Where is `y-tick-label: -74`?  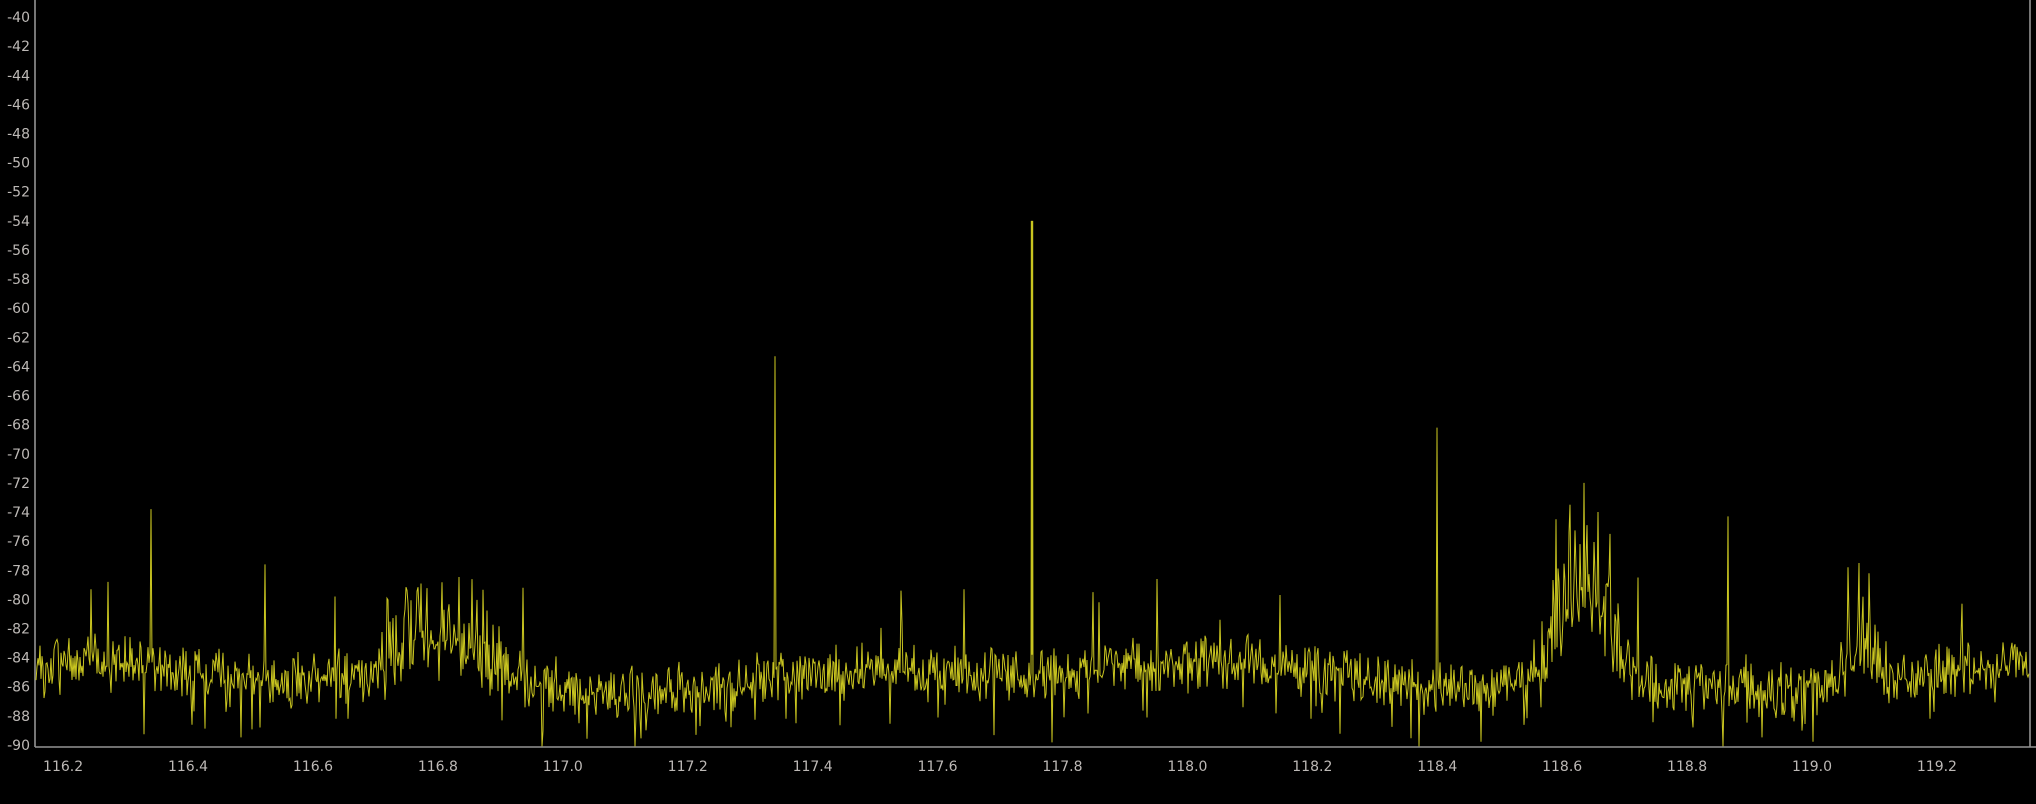
y-tick-label: -74 is located at coordinates (18, 513).